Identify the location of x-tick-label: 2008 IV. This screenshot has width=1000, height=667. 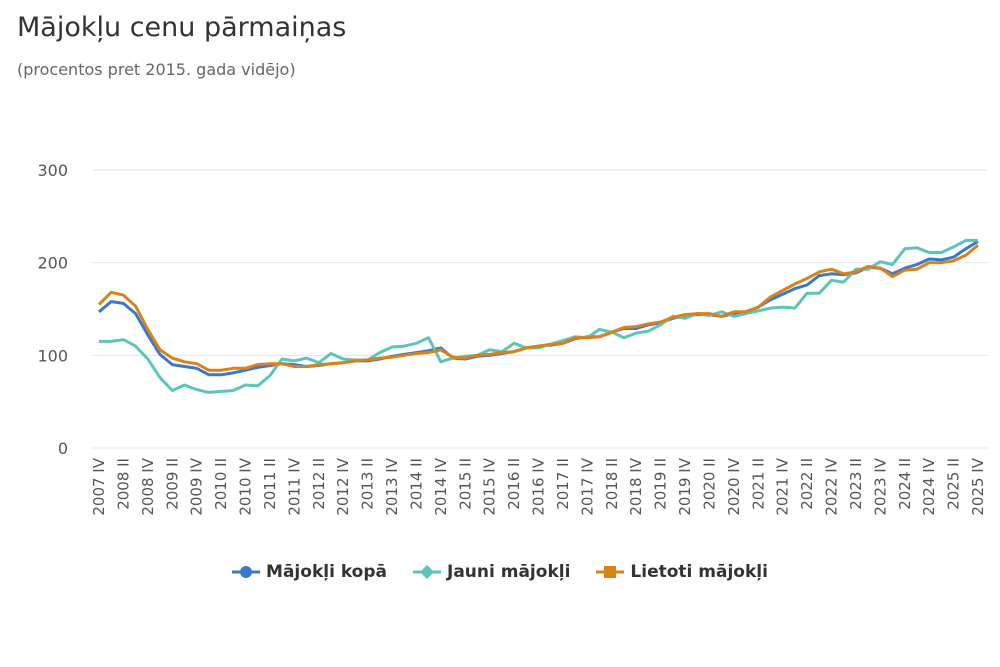
(148, 486).